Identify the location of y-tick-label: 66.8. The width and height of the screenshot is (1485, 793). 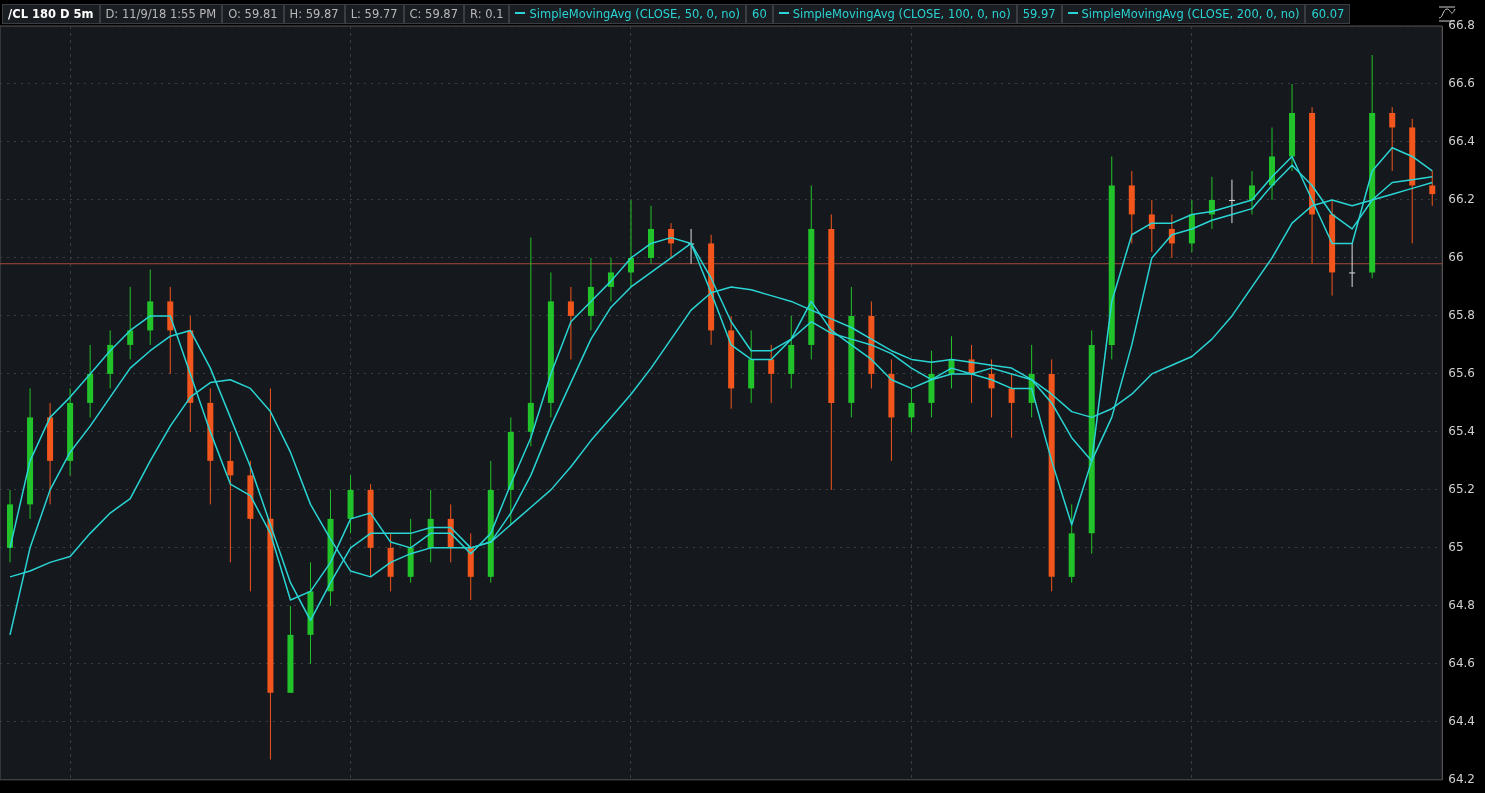
(1461, 25).